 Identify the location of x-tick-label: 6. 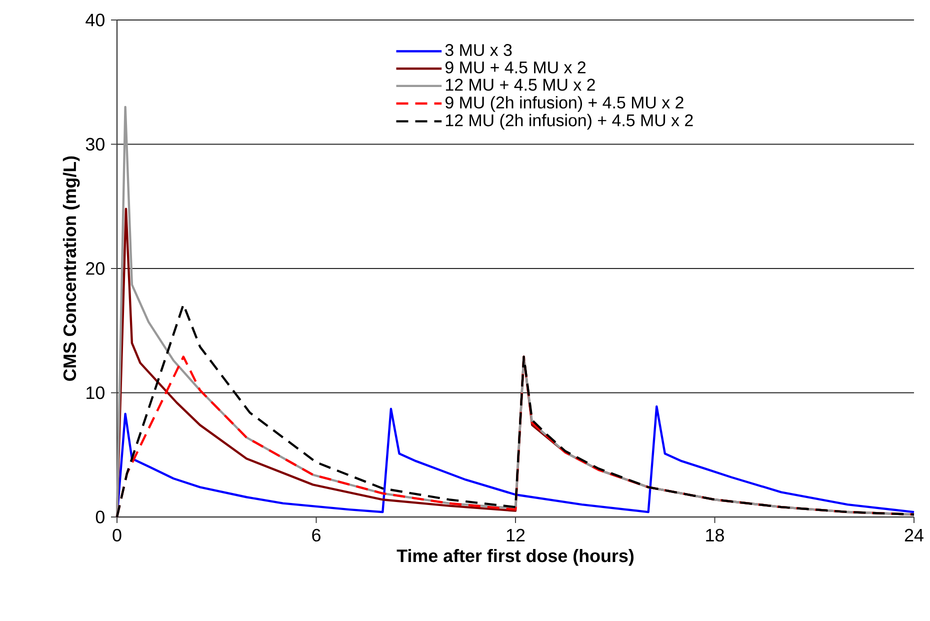
(316, 535).